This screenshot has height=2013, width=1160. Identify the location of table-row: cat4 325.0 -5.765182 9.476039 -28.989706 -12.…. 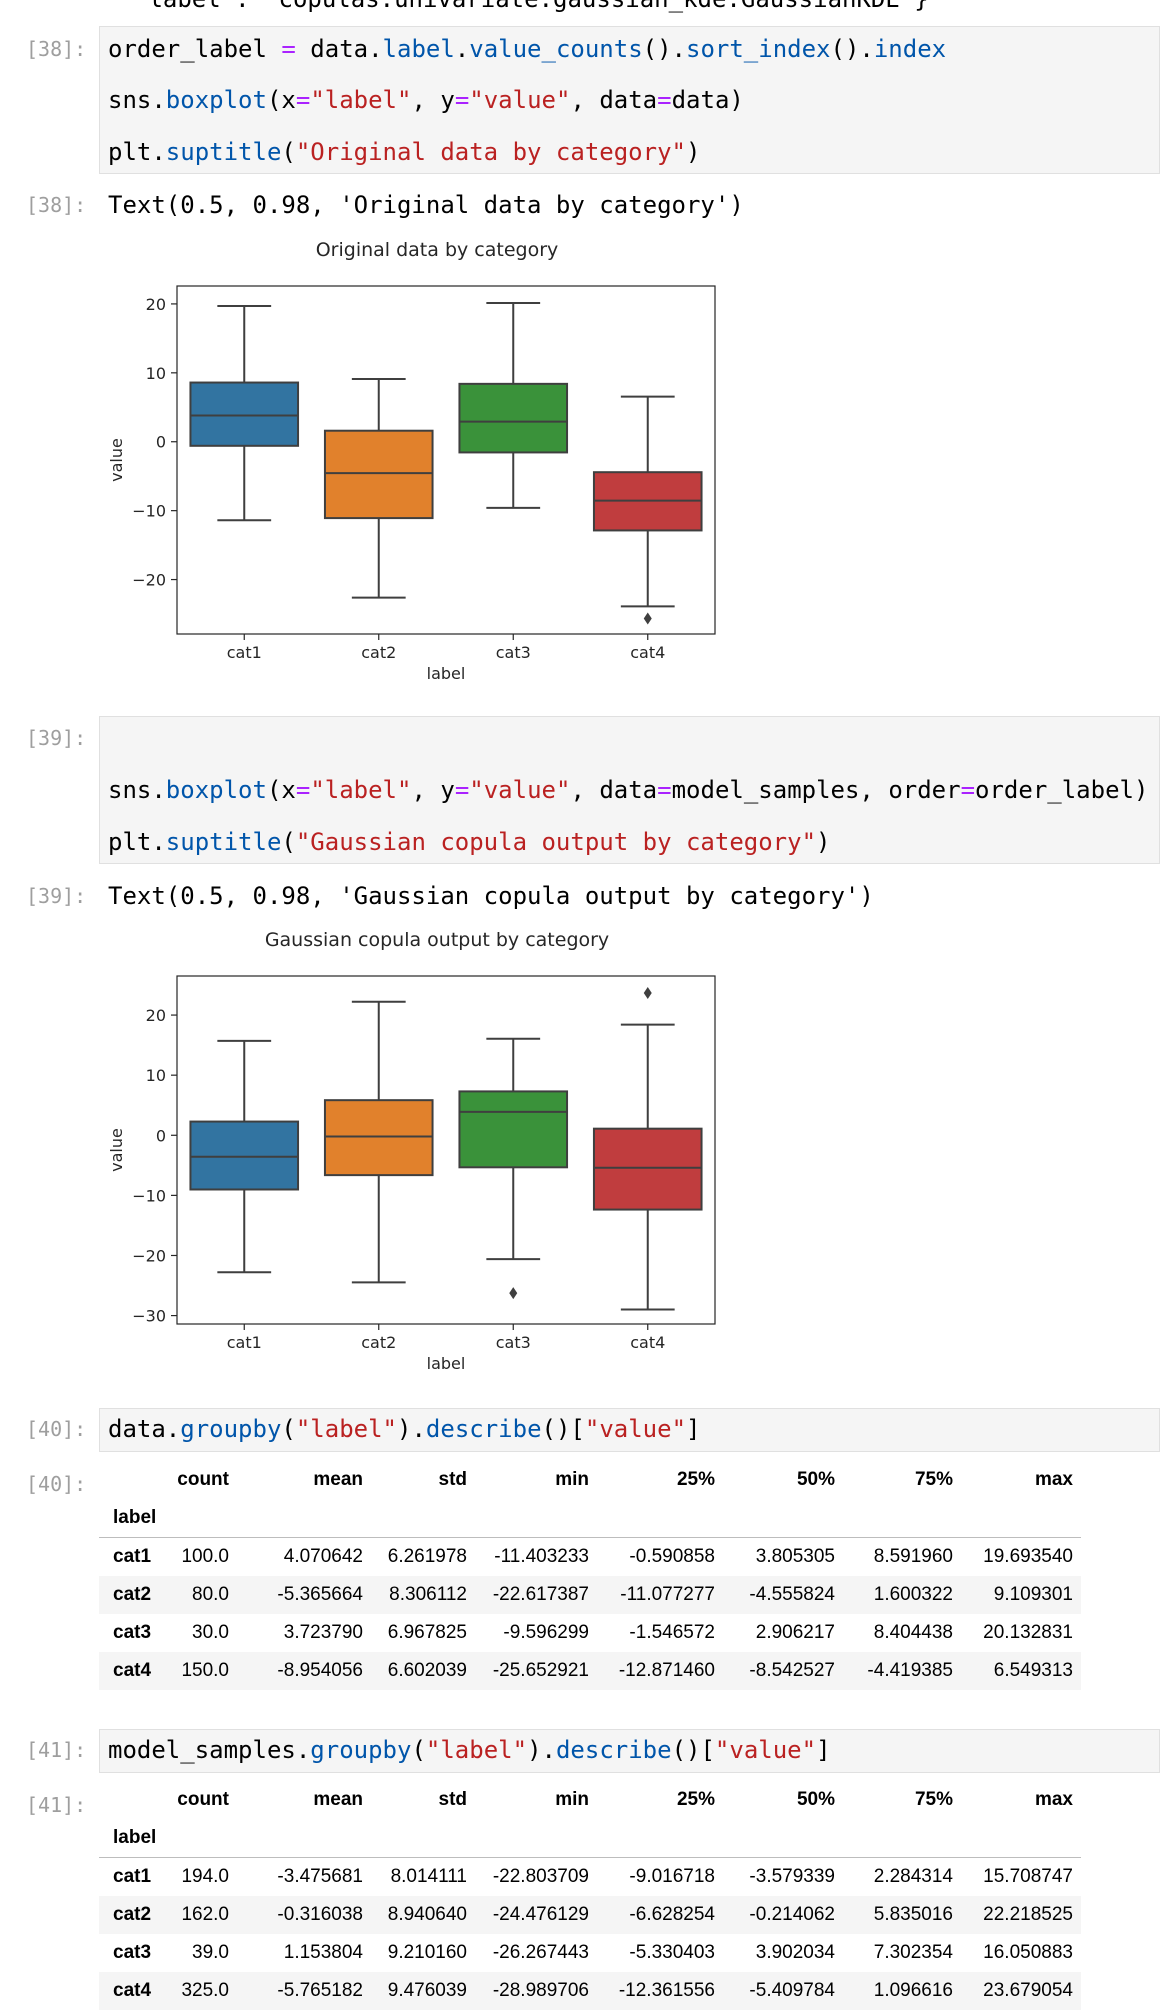
(590, 1991).